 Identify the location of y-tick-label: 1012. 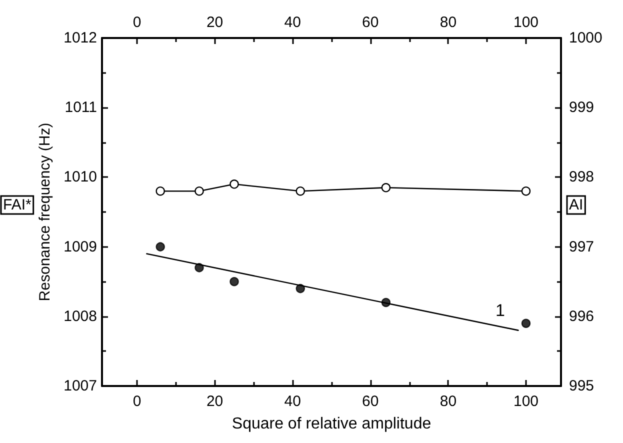
(80, 38).